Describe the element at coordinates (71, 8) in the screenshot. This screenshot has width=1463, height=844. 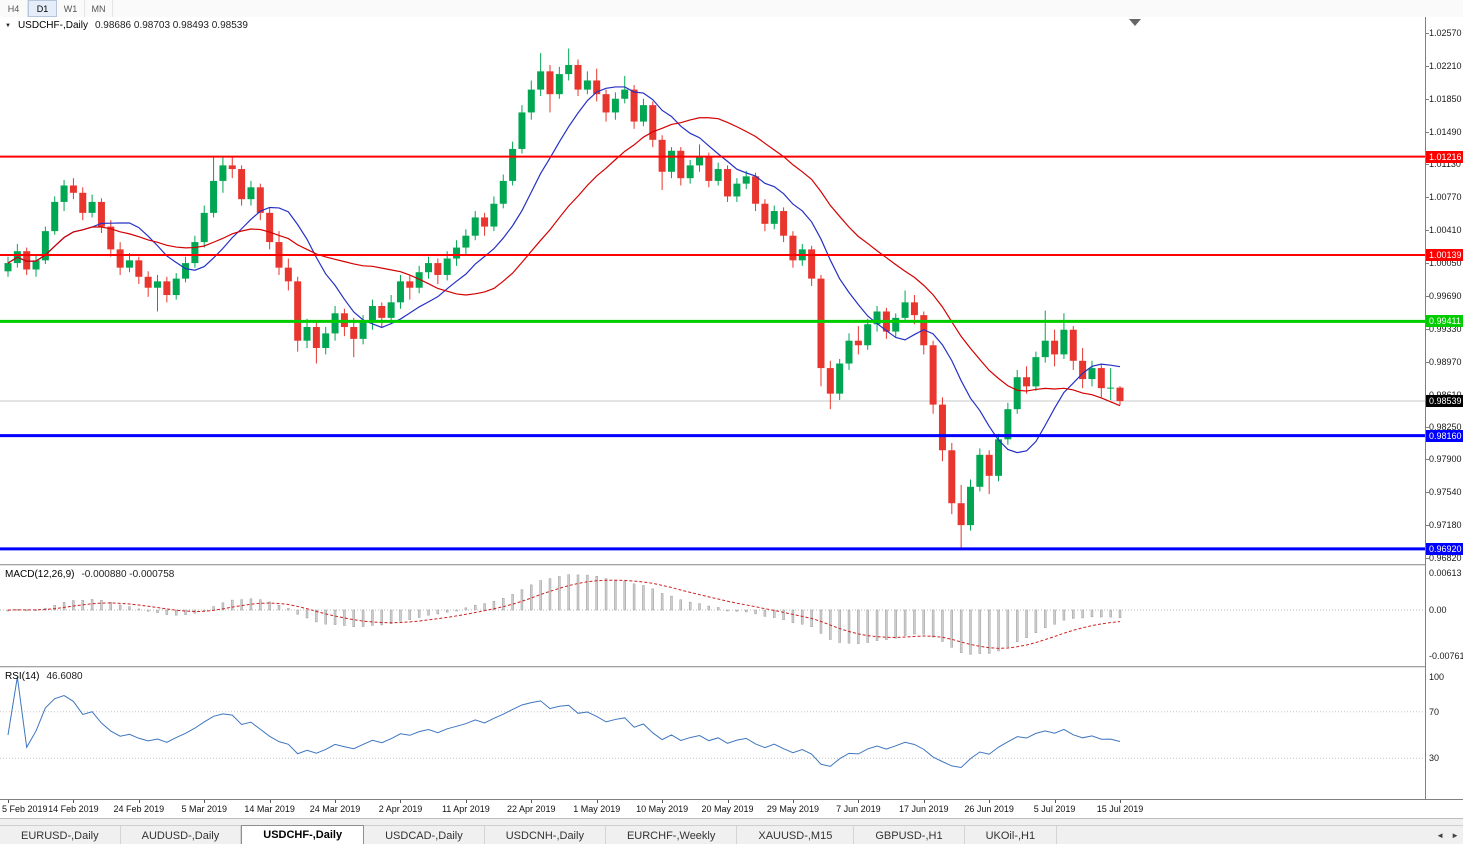
I see `period-button-W1: W1` at that location.